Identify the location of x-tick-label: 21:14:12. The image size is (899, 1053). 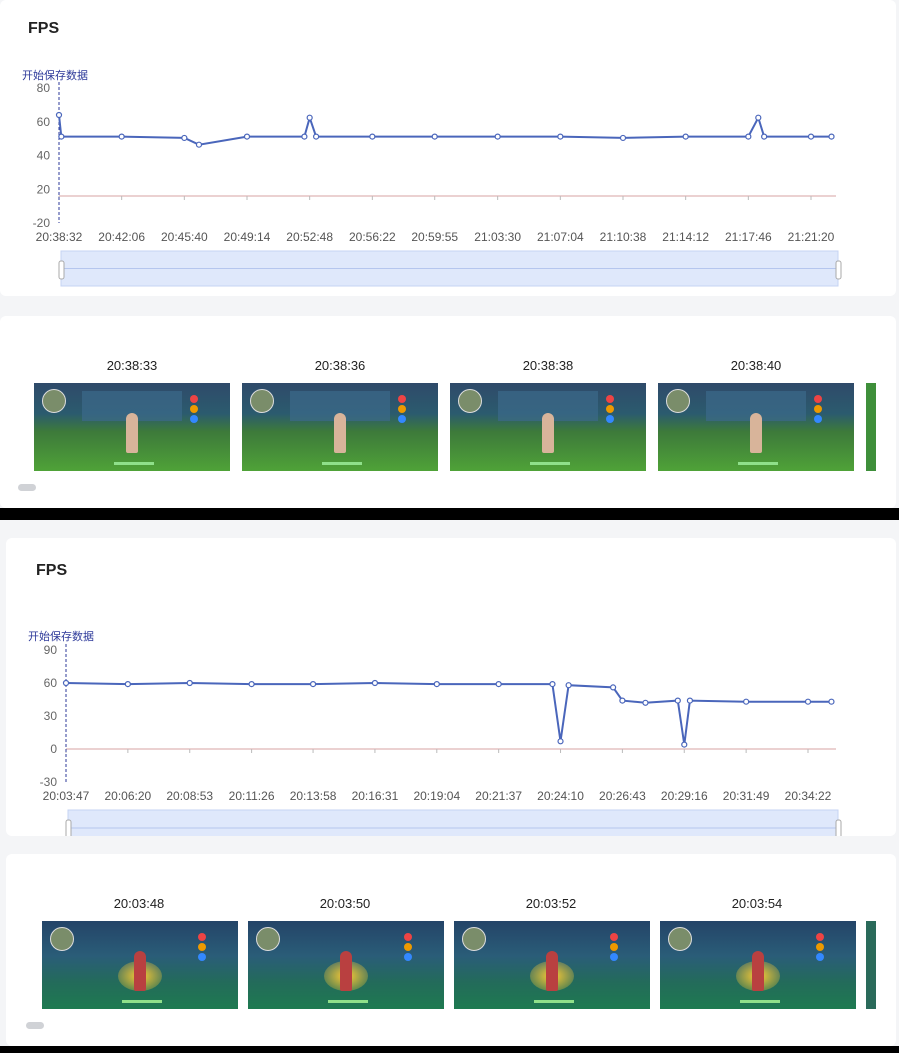
(685, 237).